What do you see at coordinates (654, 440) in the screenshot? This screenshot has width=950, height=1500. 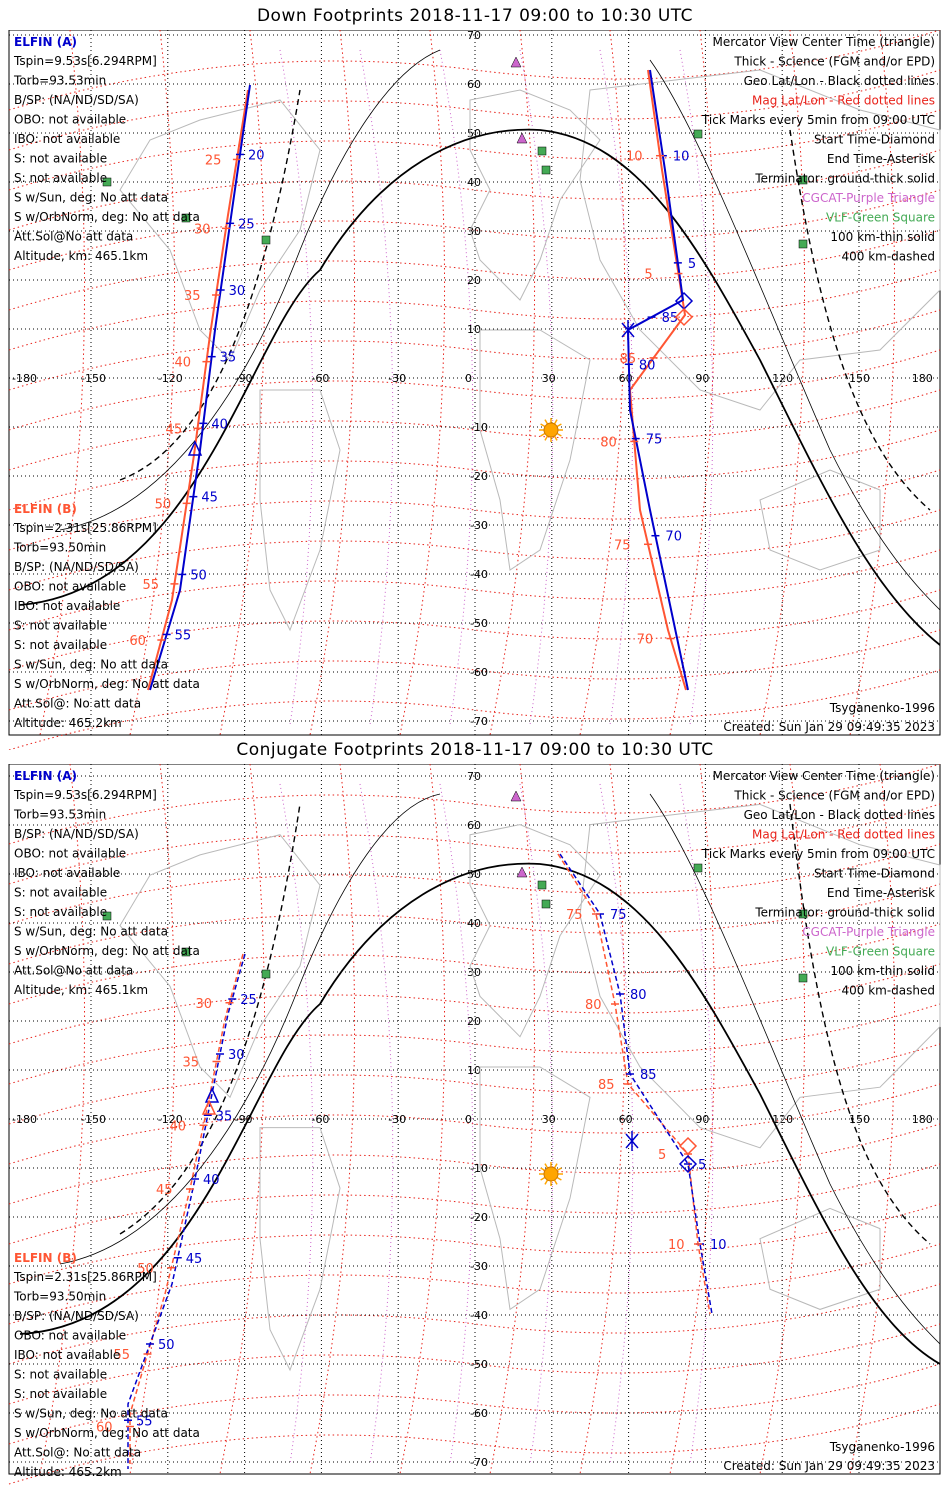 I see `track-elfin-a-2-label: 75` at bounding box center [654, 440].